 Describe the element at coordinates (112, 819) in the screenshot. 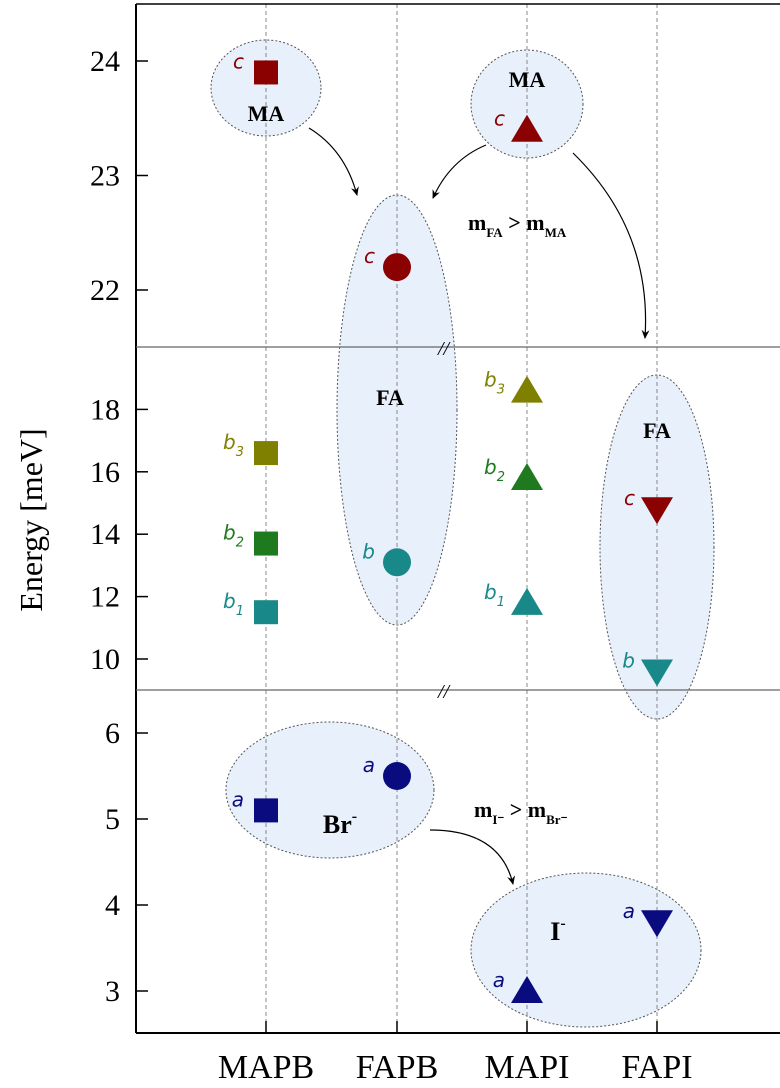

I see `y-tick-label: 5` at that location.